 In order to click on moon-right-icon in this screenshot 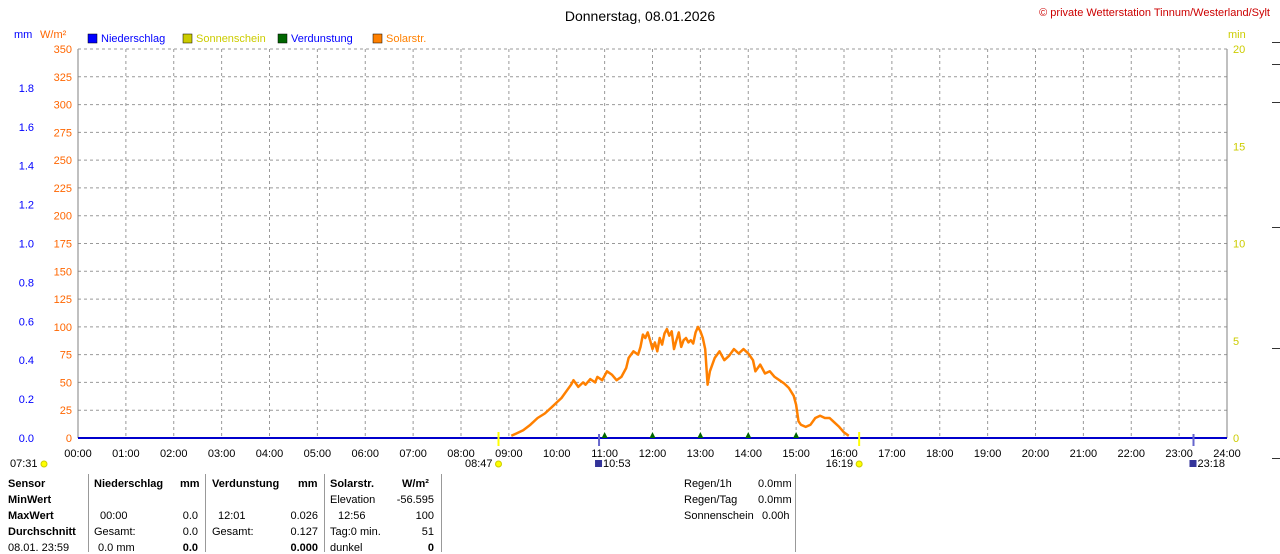, I will do `click(1193, 463)`.